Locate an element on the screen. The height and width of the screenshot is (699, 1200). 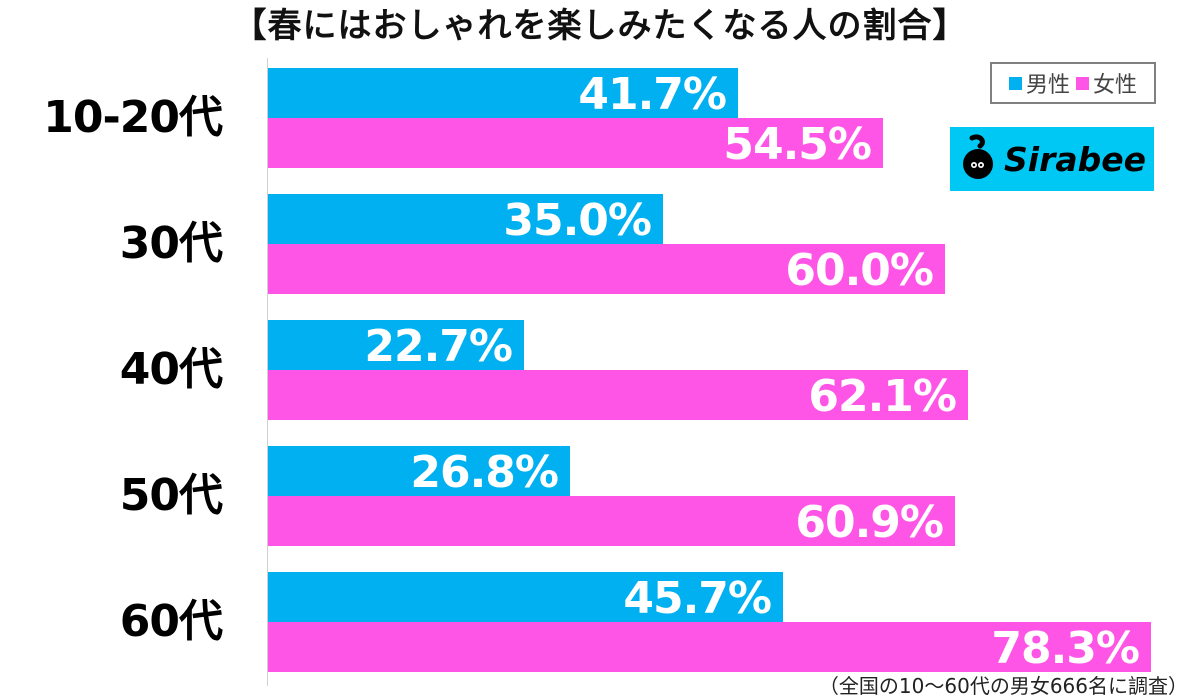
category-label: 60代 is located at coordinates (171, 621).